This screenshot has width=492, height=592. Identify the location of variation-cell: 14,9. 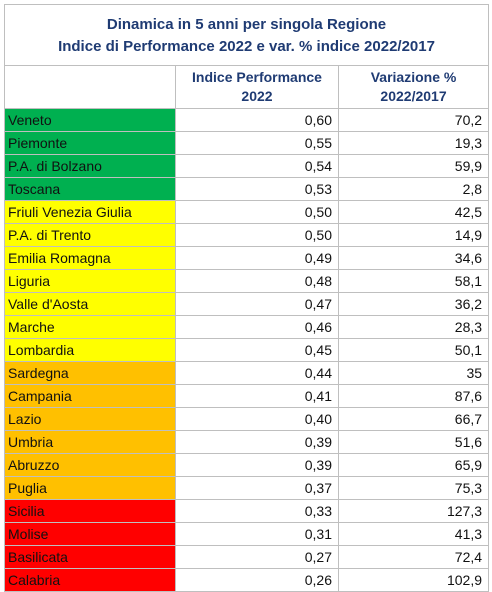
(413, 235).